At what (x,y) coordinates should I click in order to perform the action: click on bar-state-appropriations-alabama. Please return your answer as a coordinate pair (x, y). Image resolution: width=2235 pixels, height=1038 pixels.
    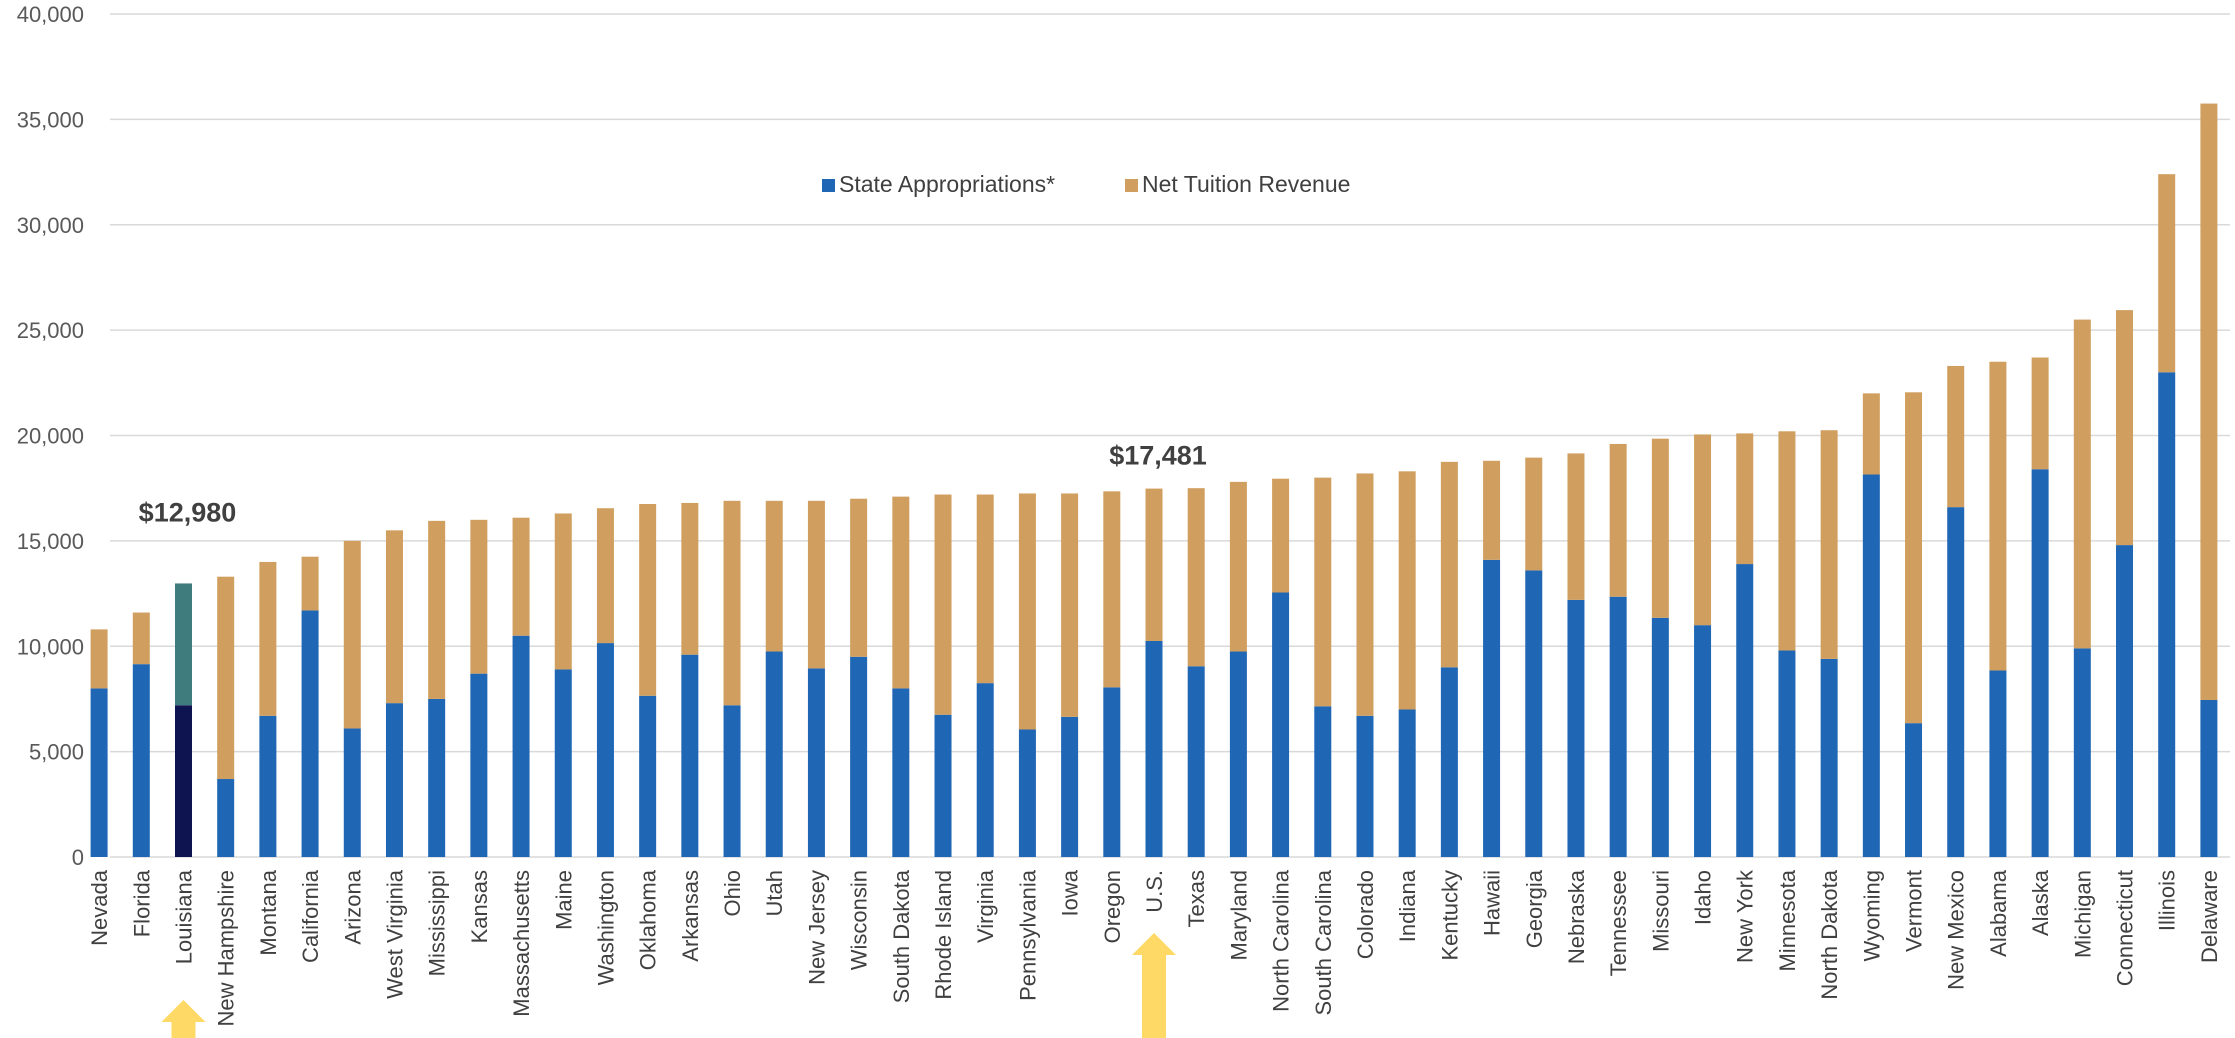
    Looking at the image, I should click on (1998, 763).